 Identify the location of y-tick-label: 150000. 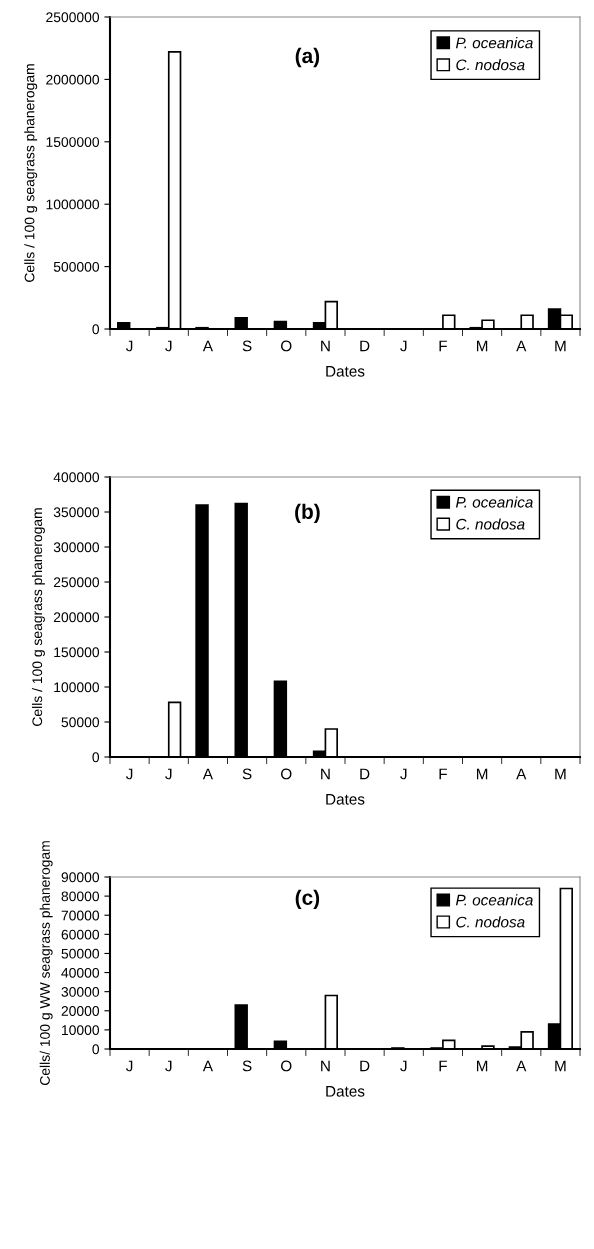
(77, 652).